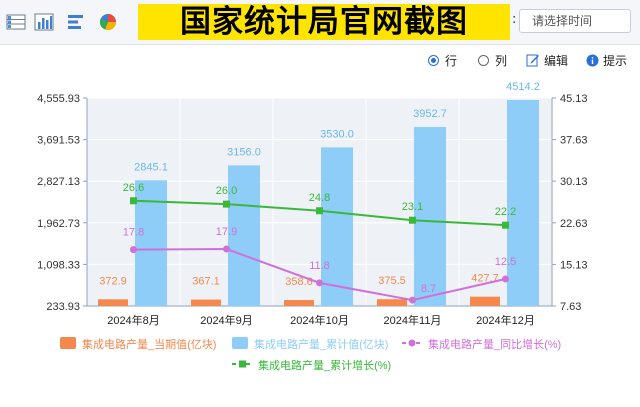  Describe the element at coordinates (319, 275) in the screenshot. I see `line-yoy` at that location.